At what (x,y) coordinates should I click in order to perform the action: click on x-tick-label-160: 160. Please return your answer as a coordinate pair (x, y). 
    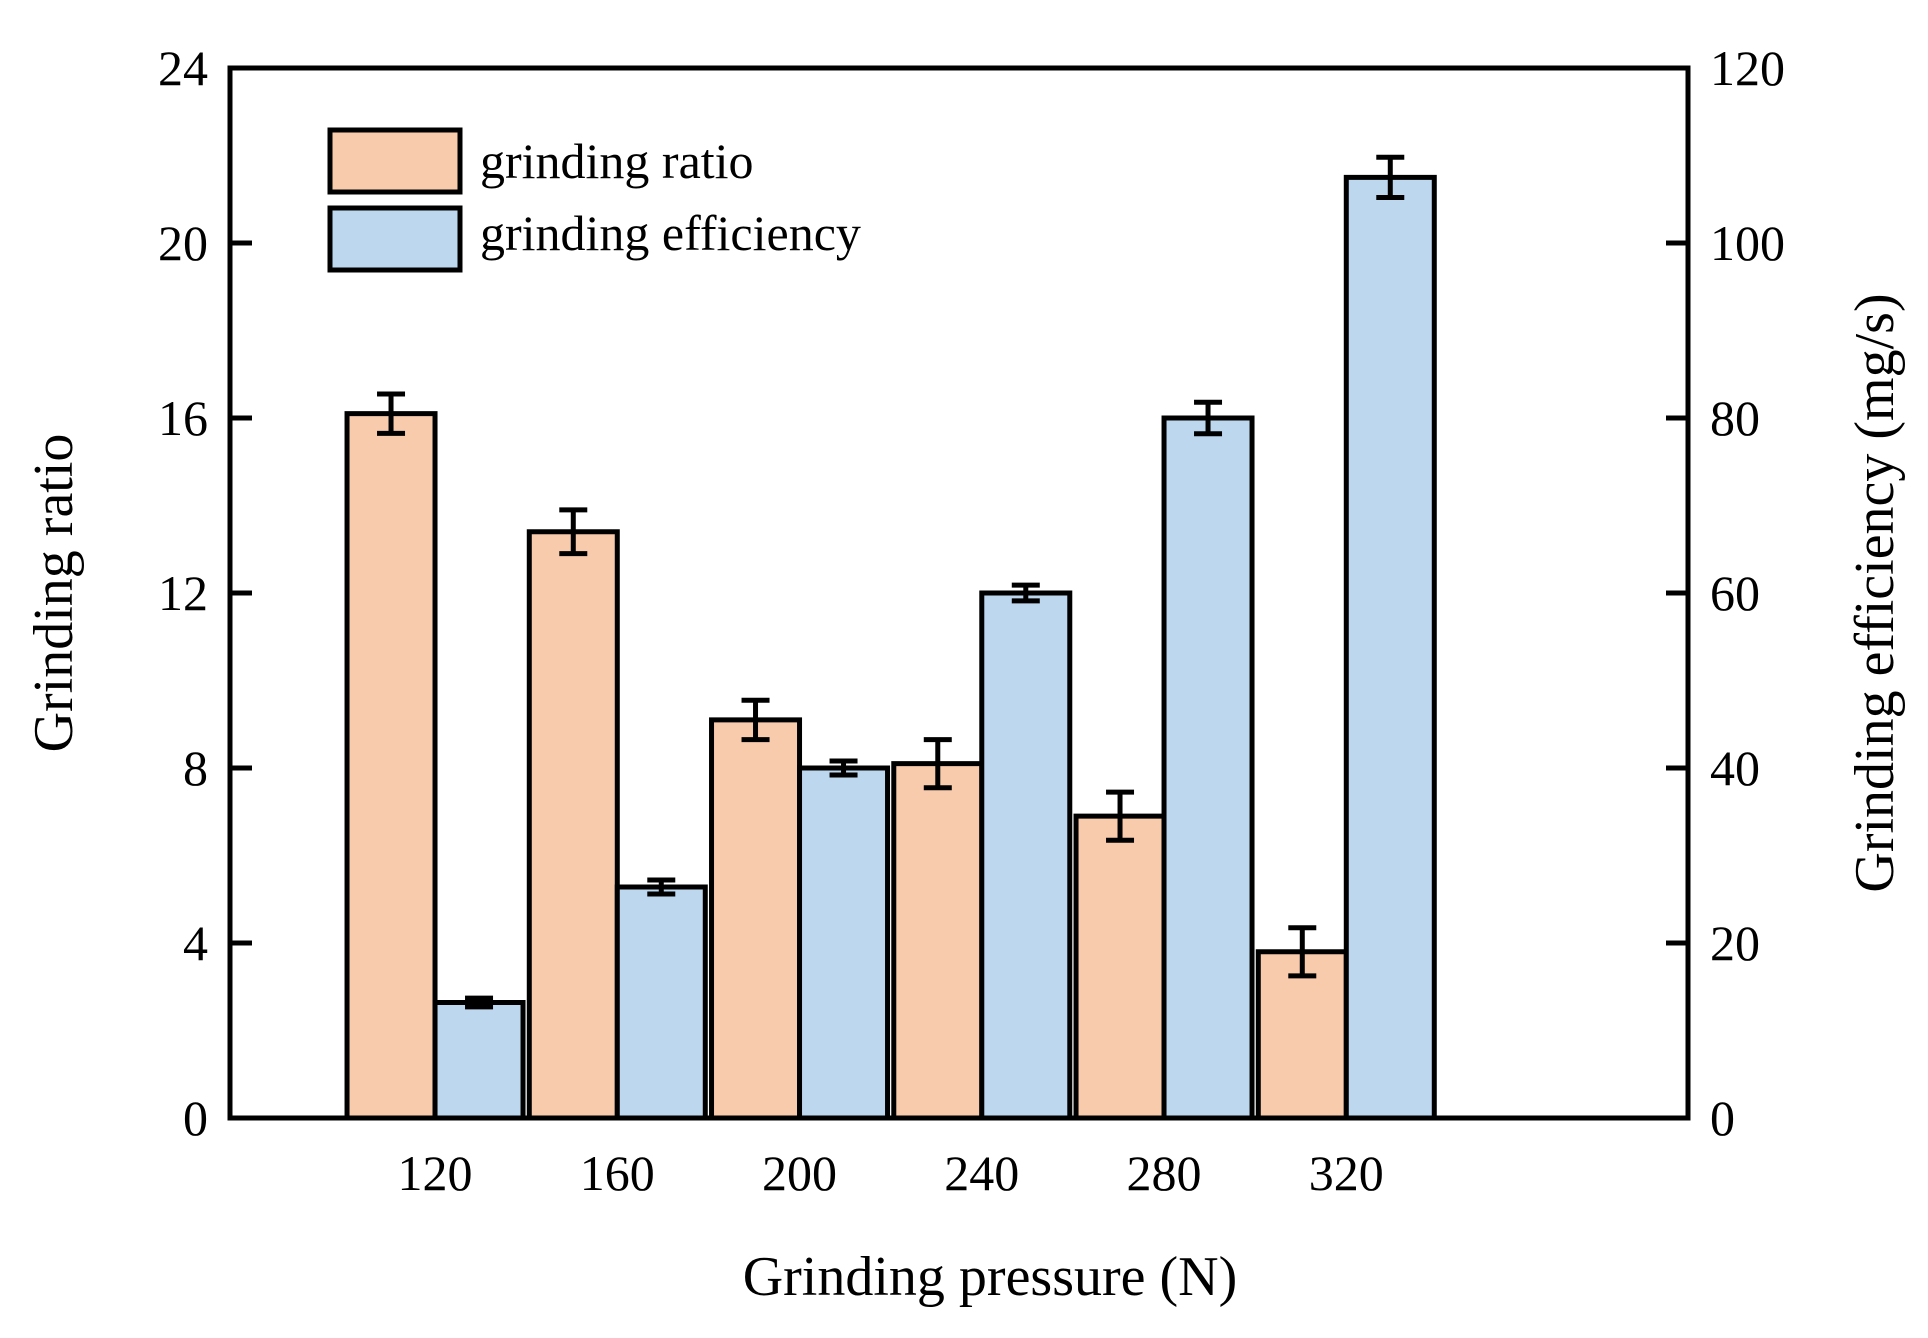
    Looking at the image, I should click on (617, 1173).